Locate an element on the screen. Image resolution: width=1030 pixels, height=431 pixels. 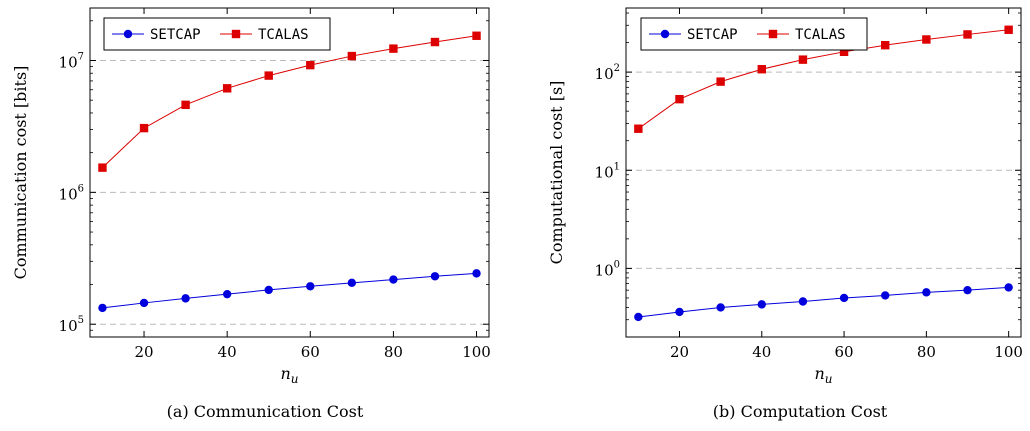
y-tick-label: 10⁰ is located at coordinates (607, 269).